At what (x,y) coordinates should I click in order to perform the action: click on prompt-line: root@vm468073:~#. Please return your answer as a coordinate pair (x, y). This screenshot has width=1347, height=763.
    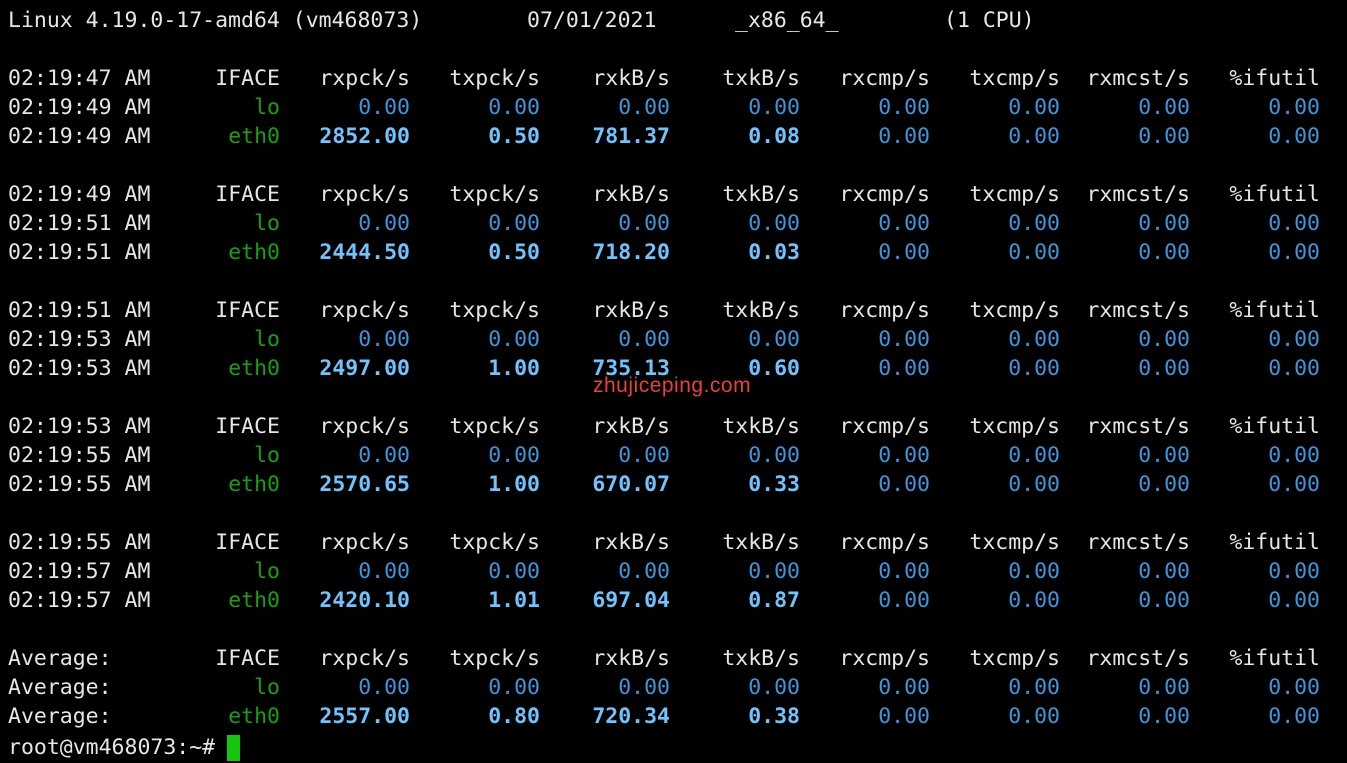
    Looking at the image, I should click on (673, 747).